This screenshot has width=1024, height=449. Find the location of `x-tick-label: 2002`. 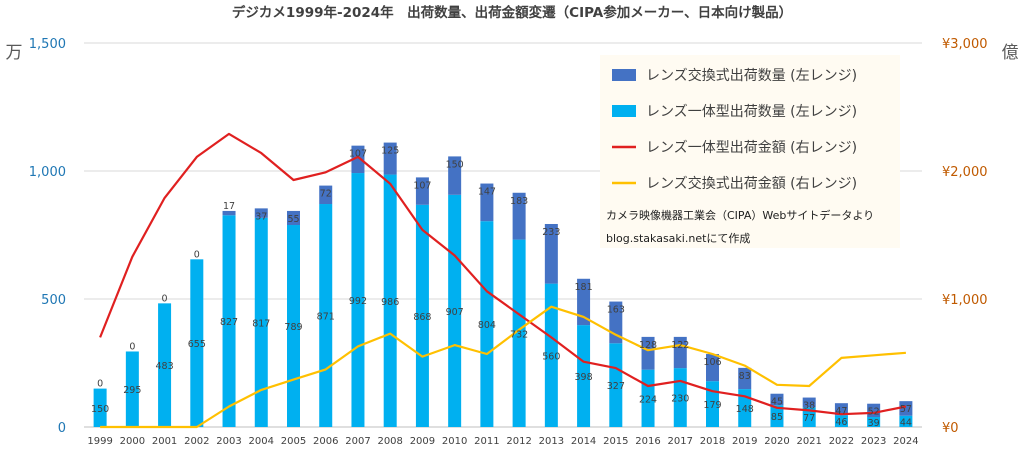

x-tick-label: 2002 is located at coordinates (196, 441).